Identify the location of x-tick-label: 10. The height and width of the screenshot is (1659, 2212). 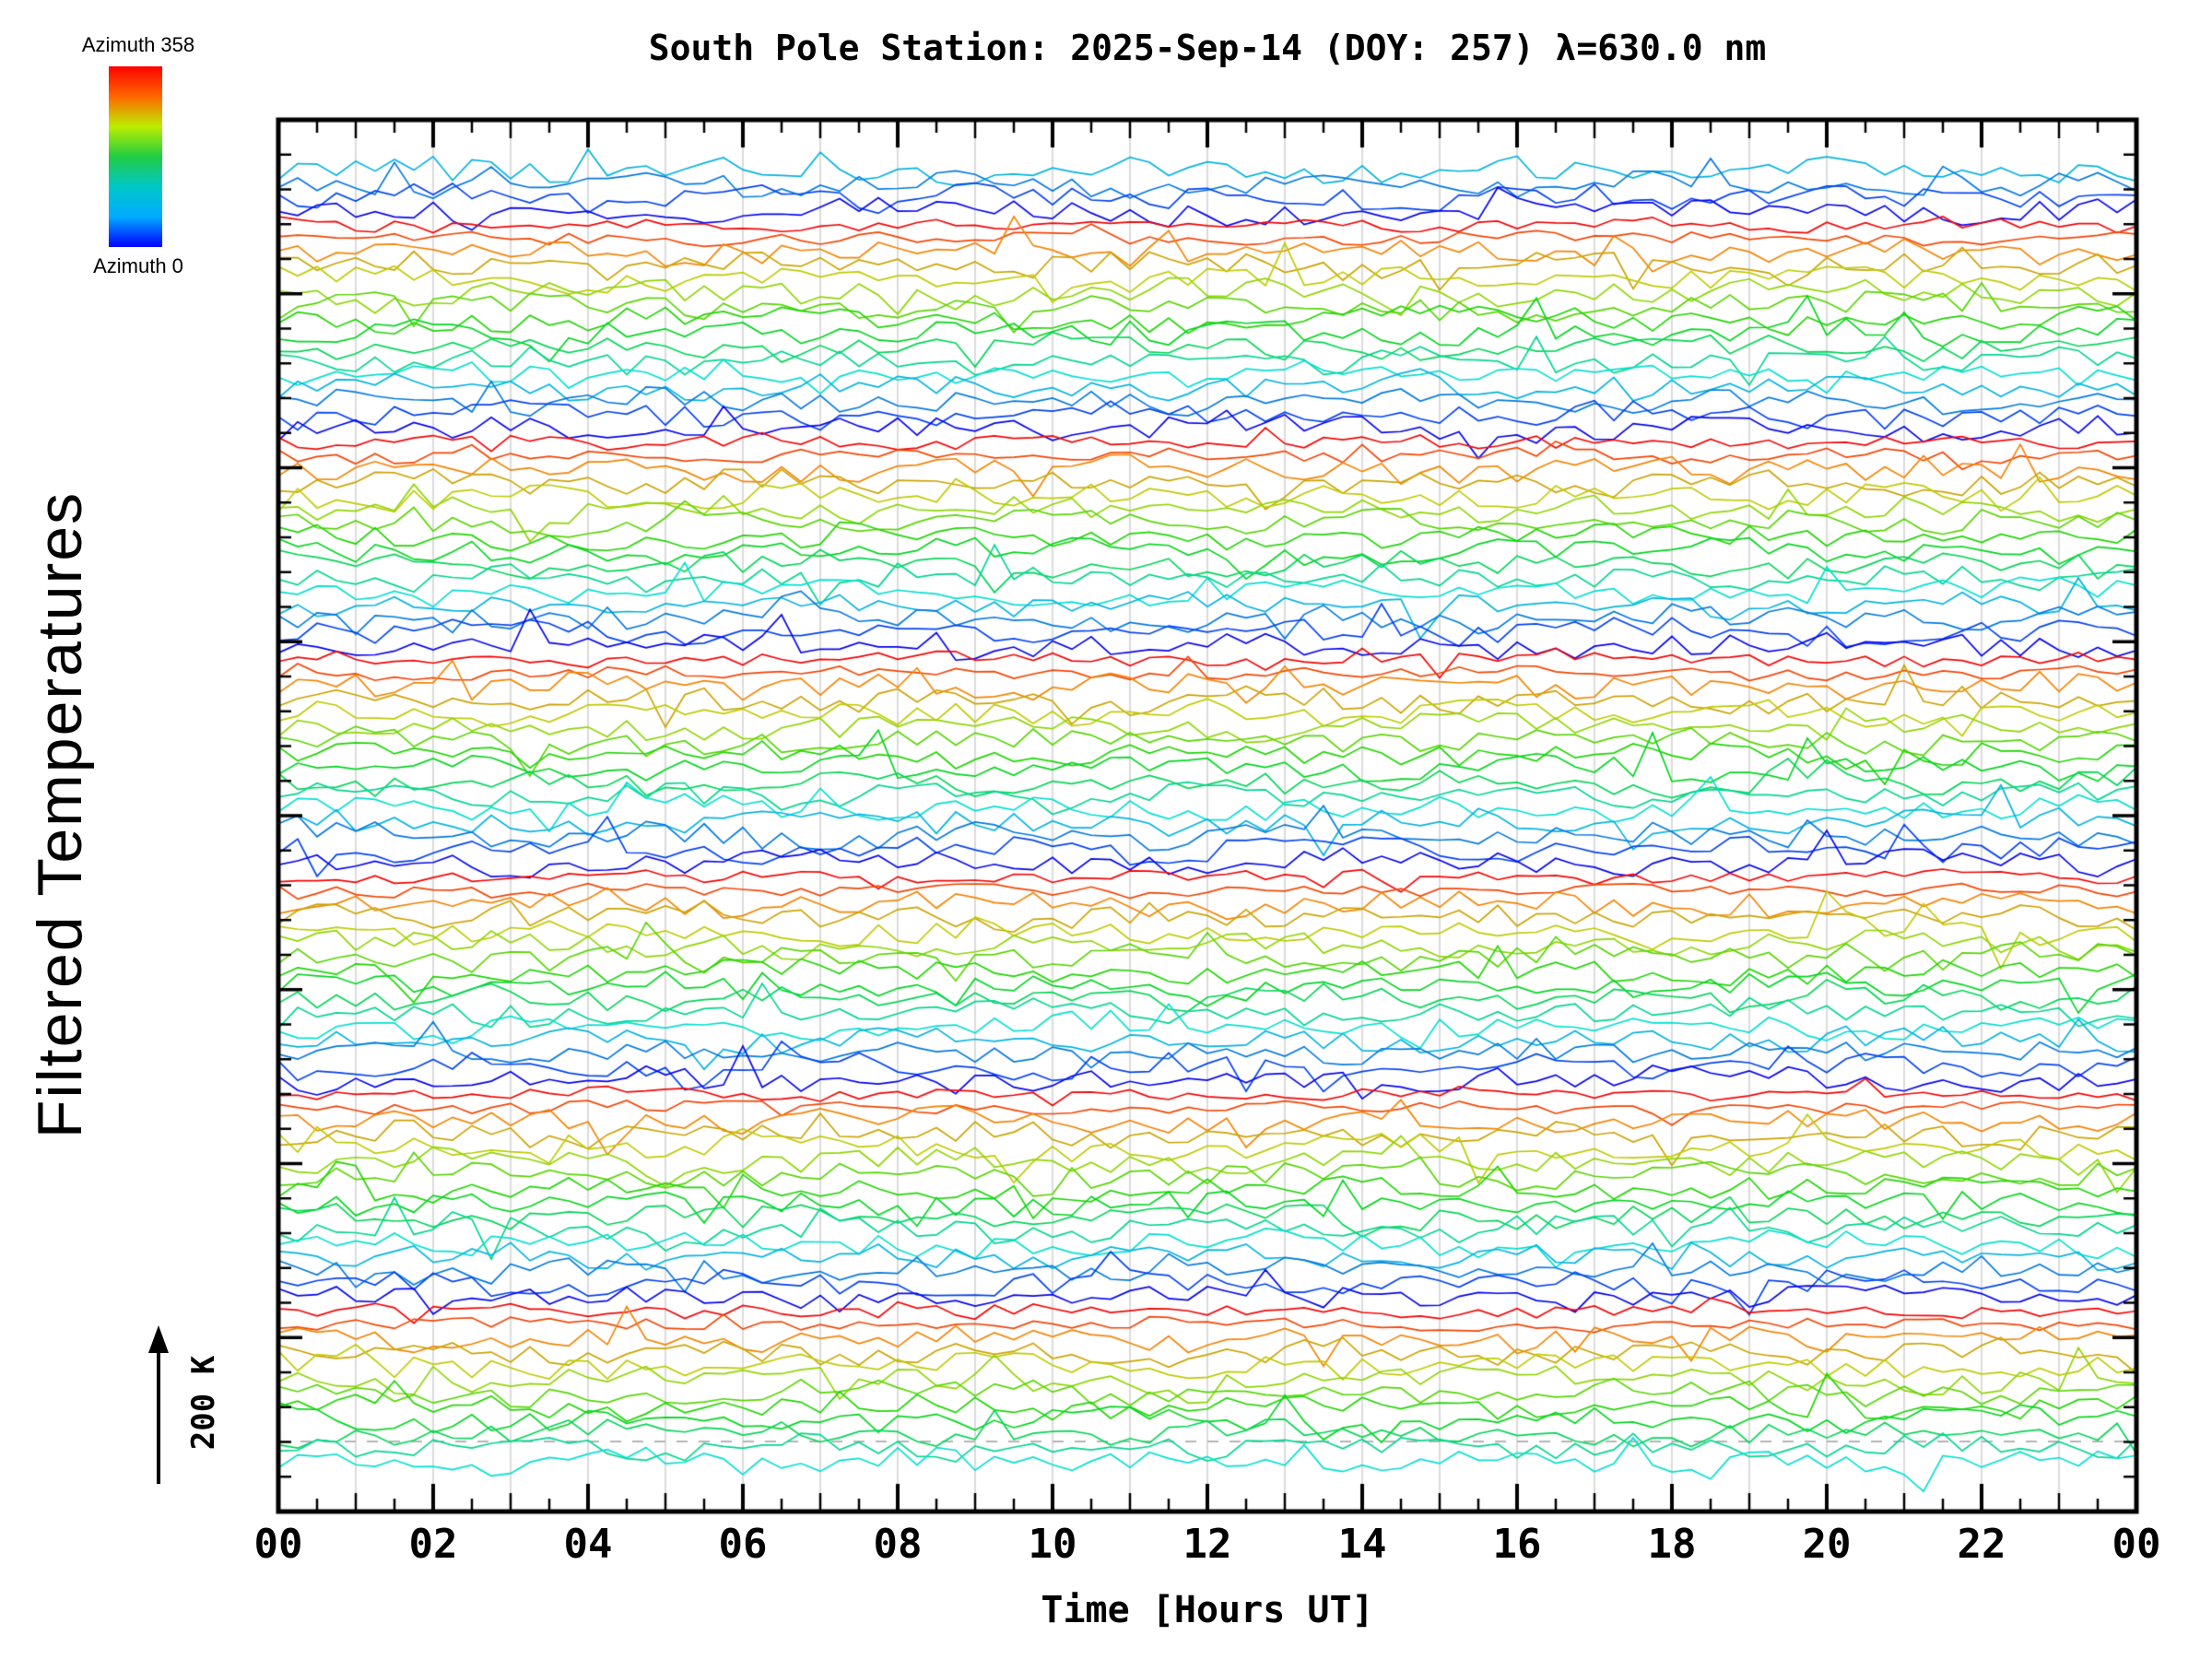
(1052, 1544).